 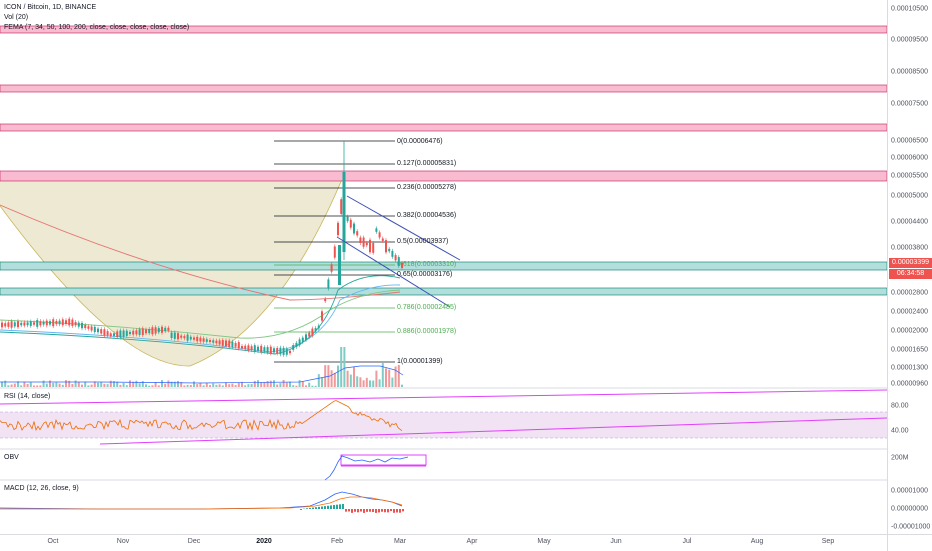 I want to click on volume-legend: Vol (20), so click(x=16, y=17).